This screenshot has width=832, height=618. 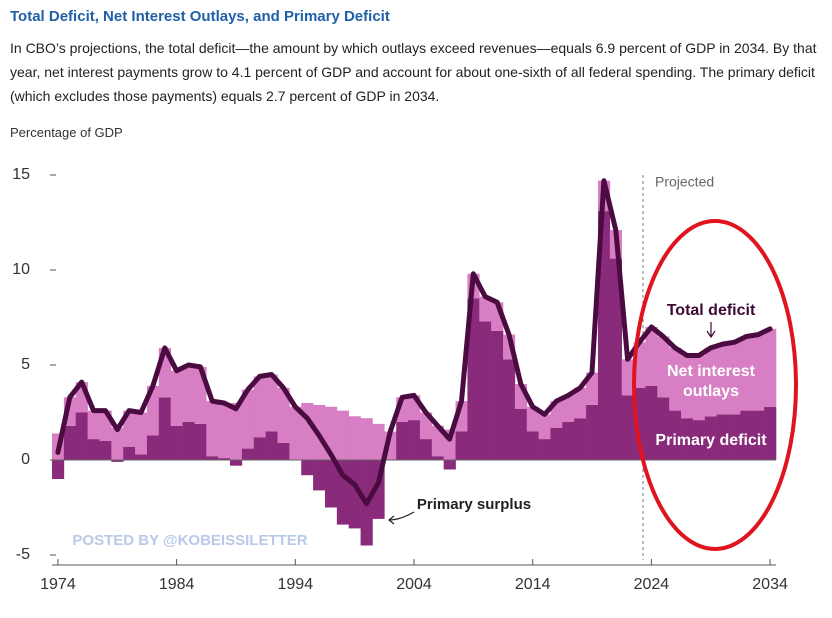 What do you see at coordinates (23, 554) in the screenshot?
I see `y-tick-label: -5` at bounding box center [23, 554].